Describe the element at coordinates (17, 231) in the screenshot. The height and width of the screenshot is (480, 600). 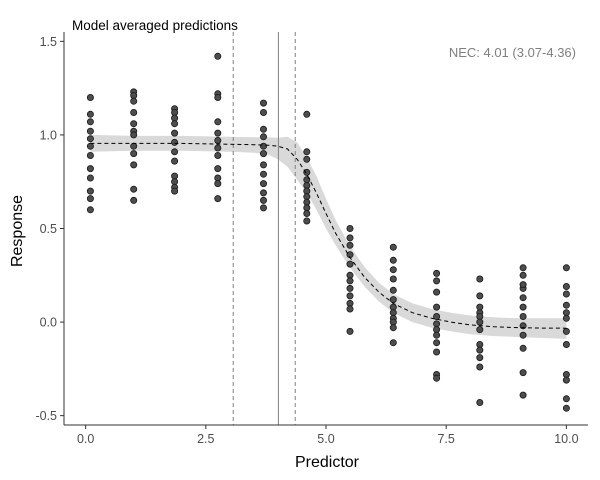
I see `y-axis-title: Response` at that location.